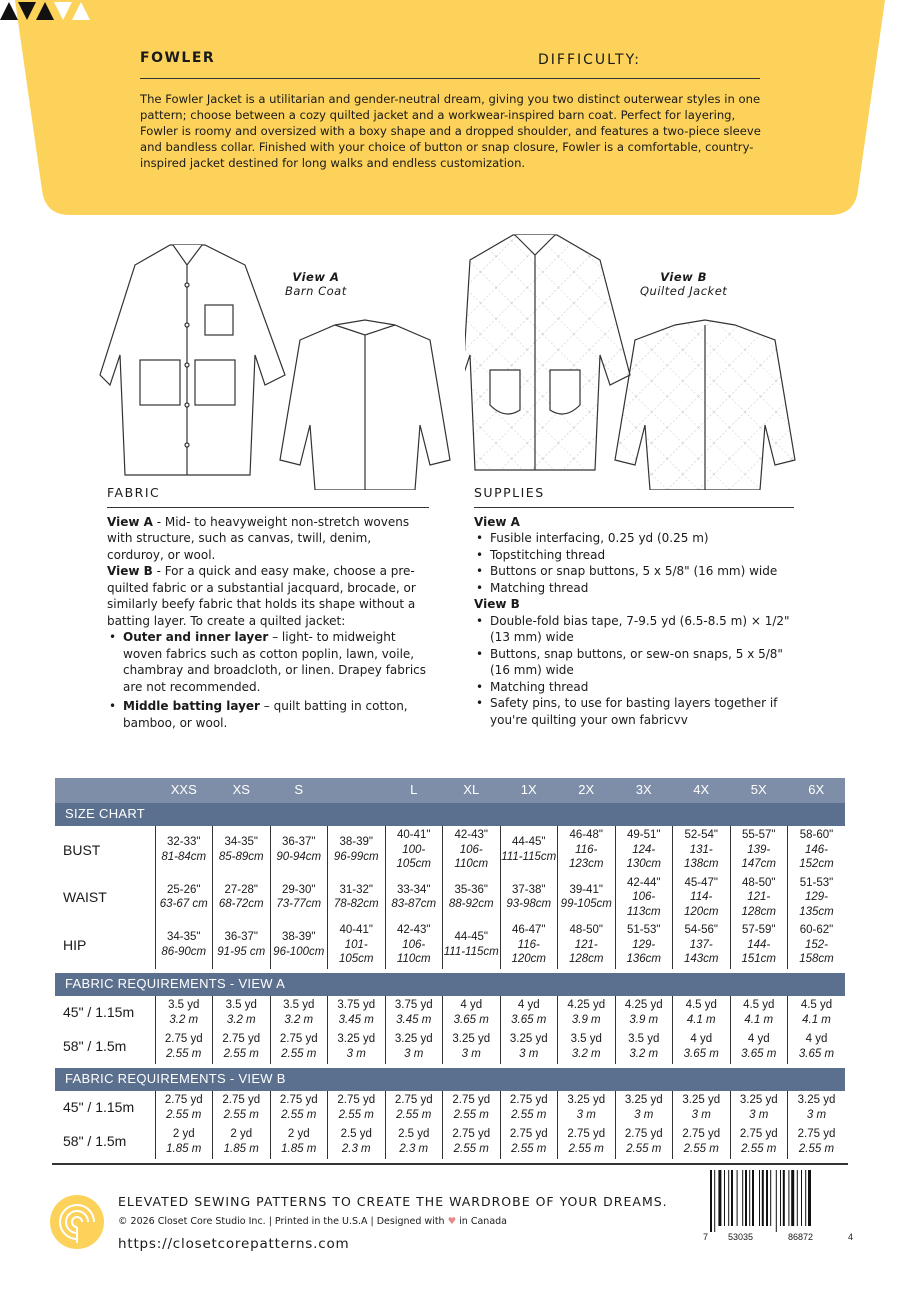 The width and height of the screenshot is (900, 1300). What do you see at coordinates (759, 835) in the screenshot?
I see `cell-primary: 55-57"` at bounding box center [759, 835].